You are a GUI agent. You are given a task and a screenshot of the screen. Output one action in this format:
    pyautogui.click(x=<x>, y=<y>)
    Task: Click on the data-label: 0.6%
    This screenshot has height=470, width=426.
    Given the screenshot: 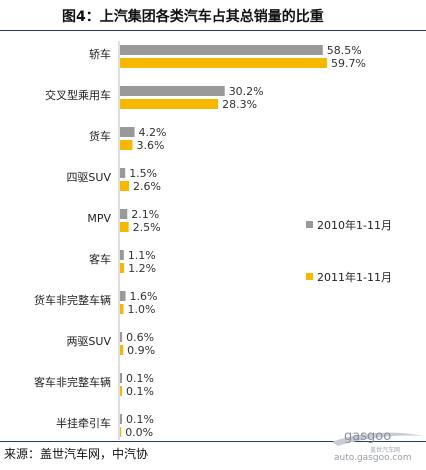 What is the action you would take?
    pyautogui.click(x=140, y=337)
    